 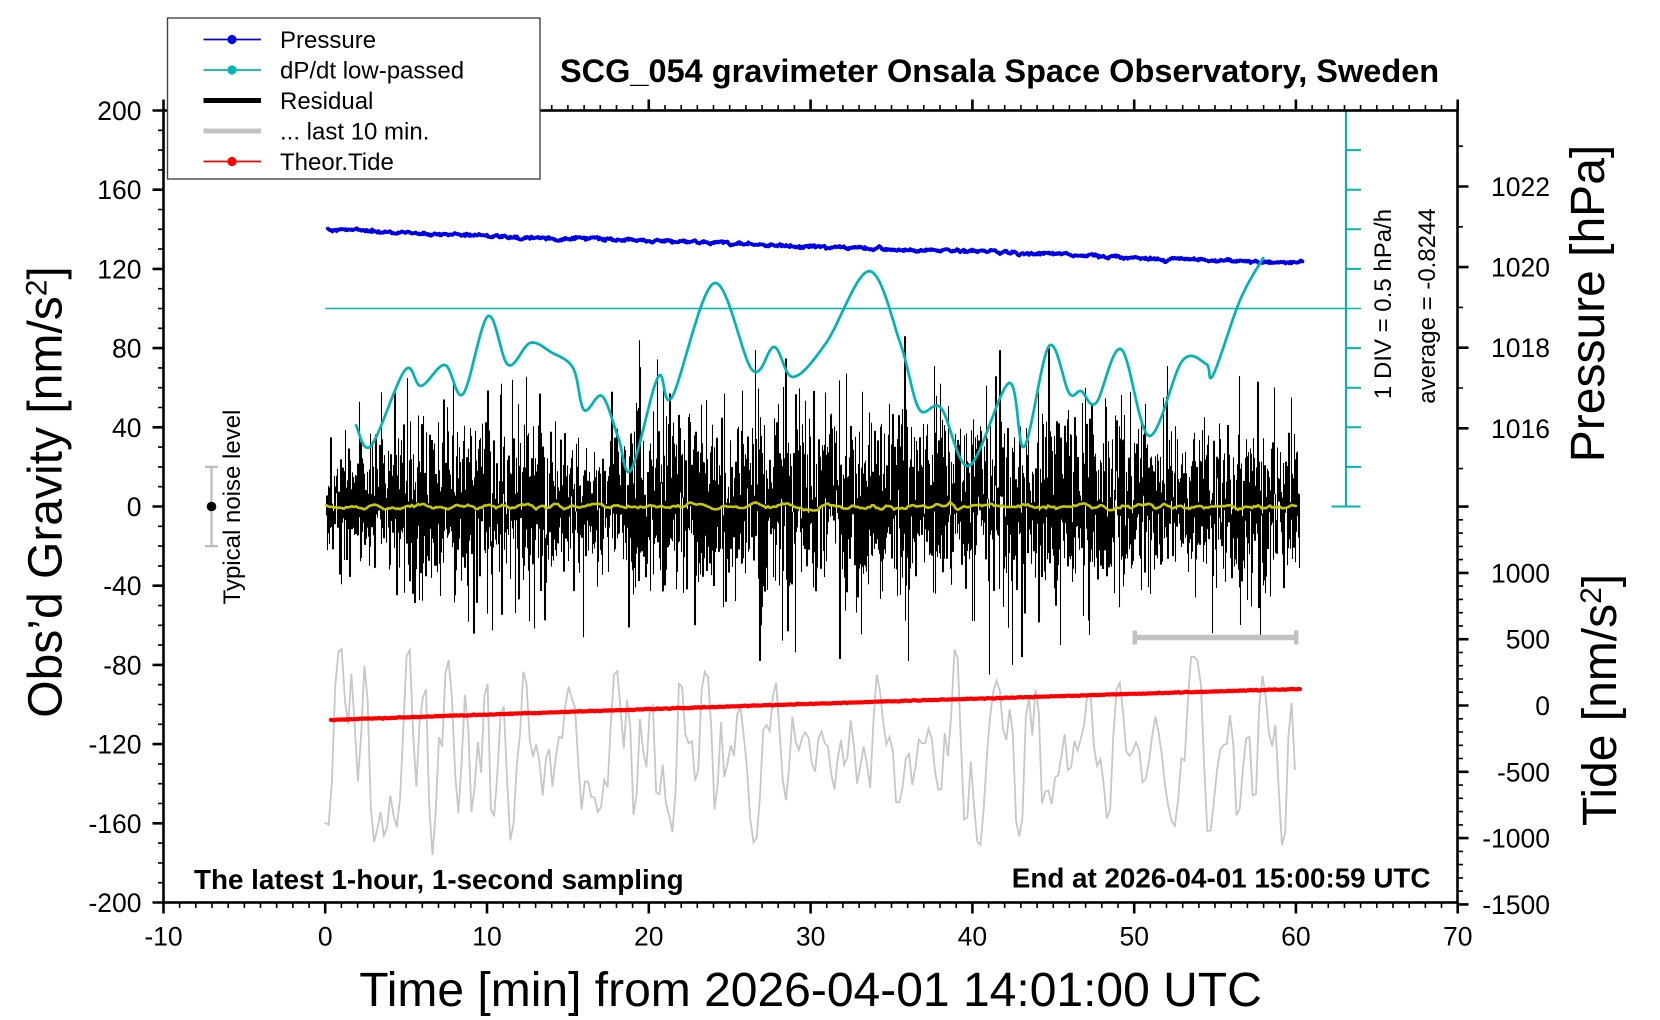 I want to click on svg-text: -1500, so click(x=1516, y=905).